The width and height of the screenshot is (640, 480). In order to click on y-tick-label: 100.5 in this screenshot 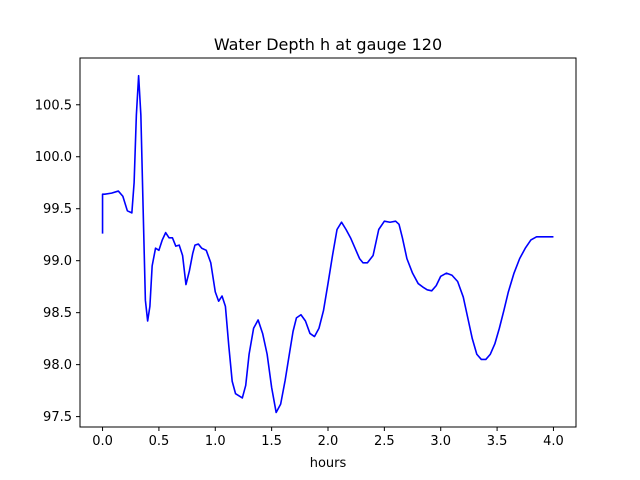, I will do `click(53, 105)`.